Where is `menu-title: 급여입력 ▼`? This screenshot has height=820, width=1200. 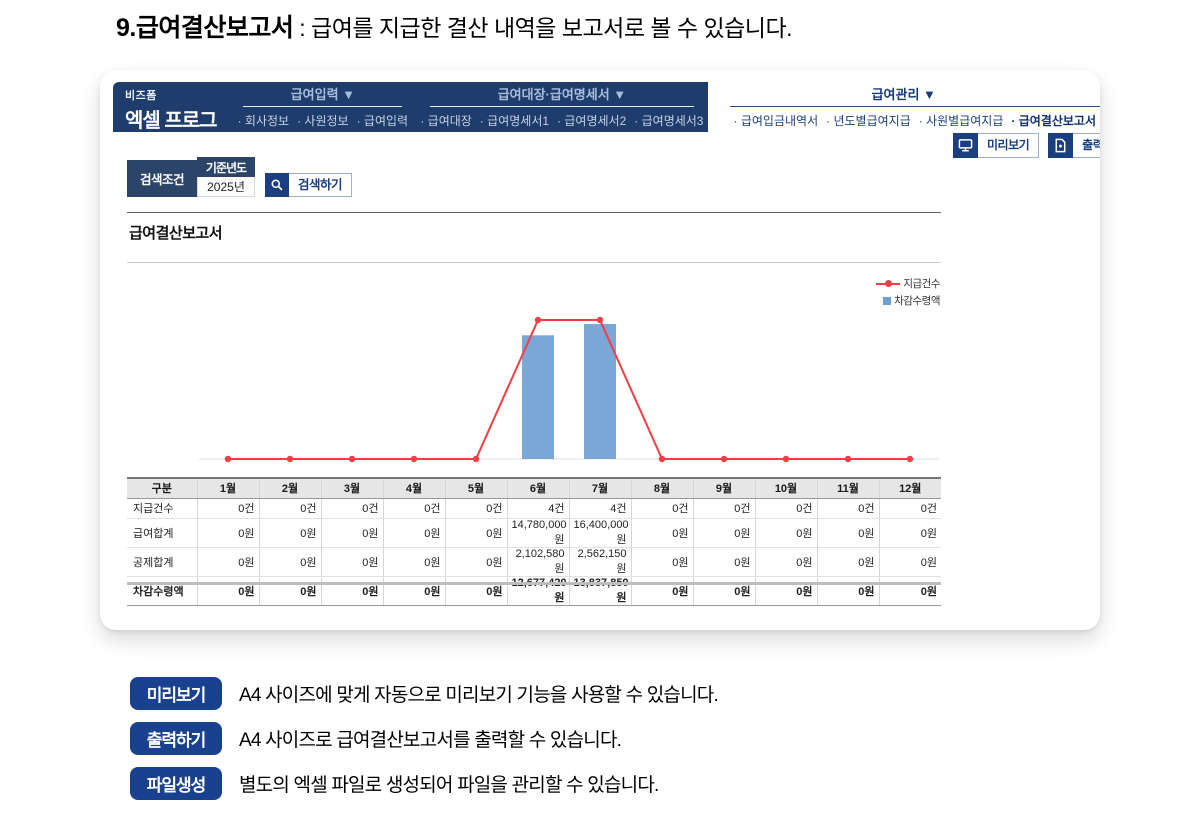
menu-title: 급여입력 ▼ is located at coordinates (323, 94).